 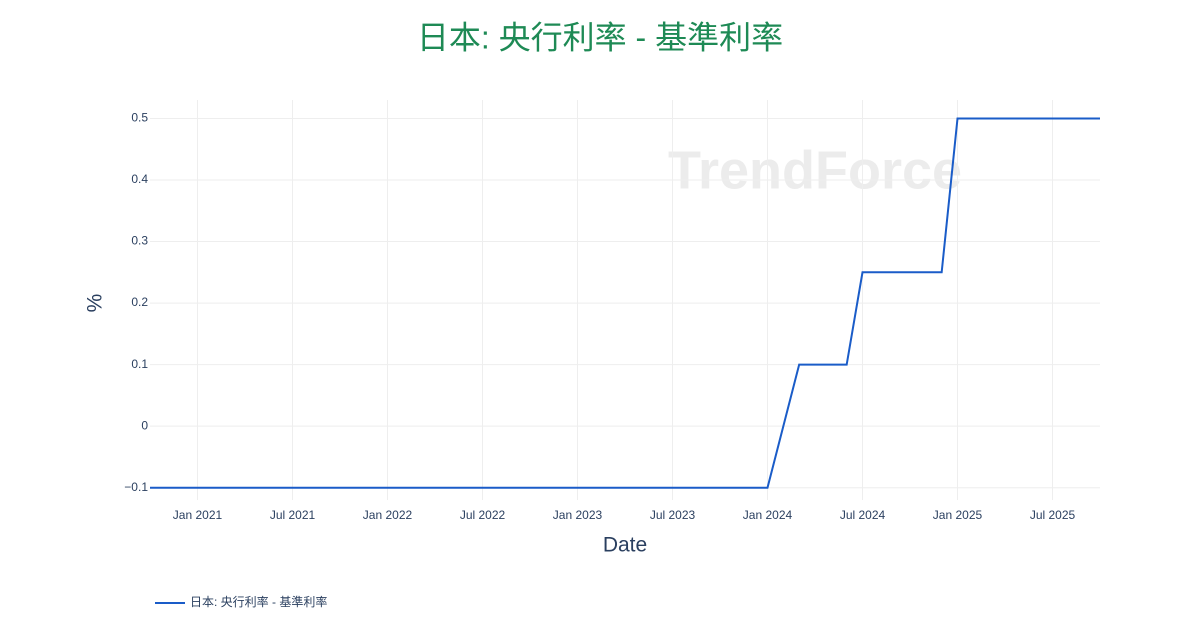 I want to click on x-tick-label: Jul 2022, so click(x=483, y=515).